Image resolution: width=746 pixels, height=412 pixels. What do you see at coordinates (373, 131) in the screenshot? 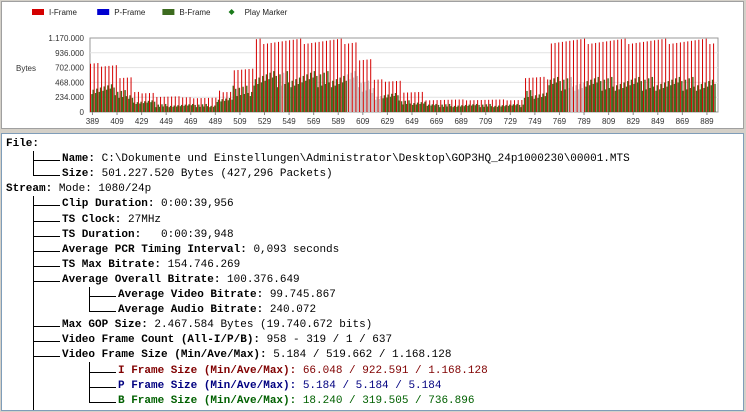
I see `panel-splitter` at bounding box center [373, 131].